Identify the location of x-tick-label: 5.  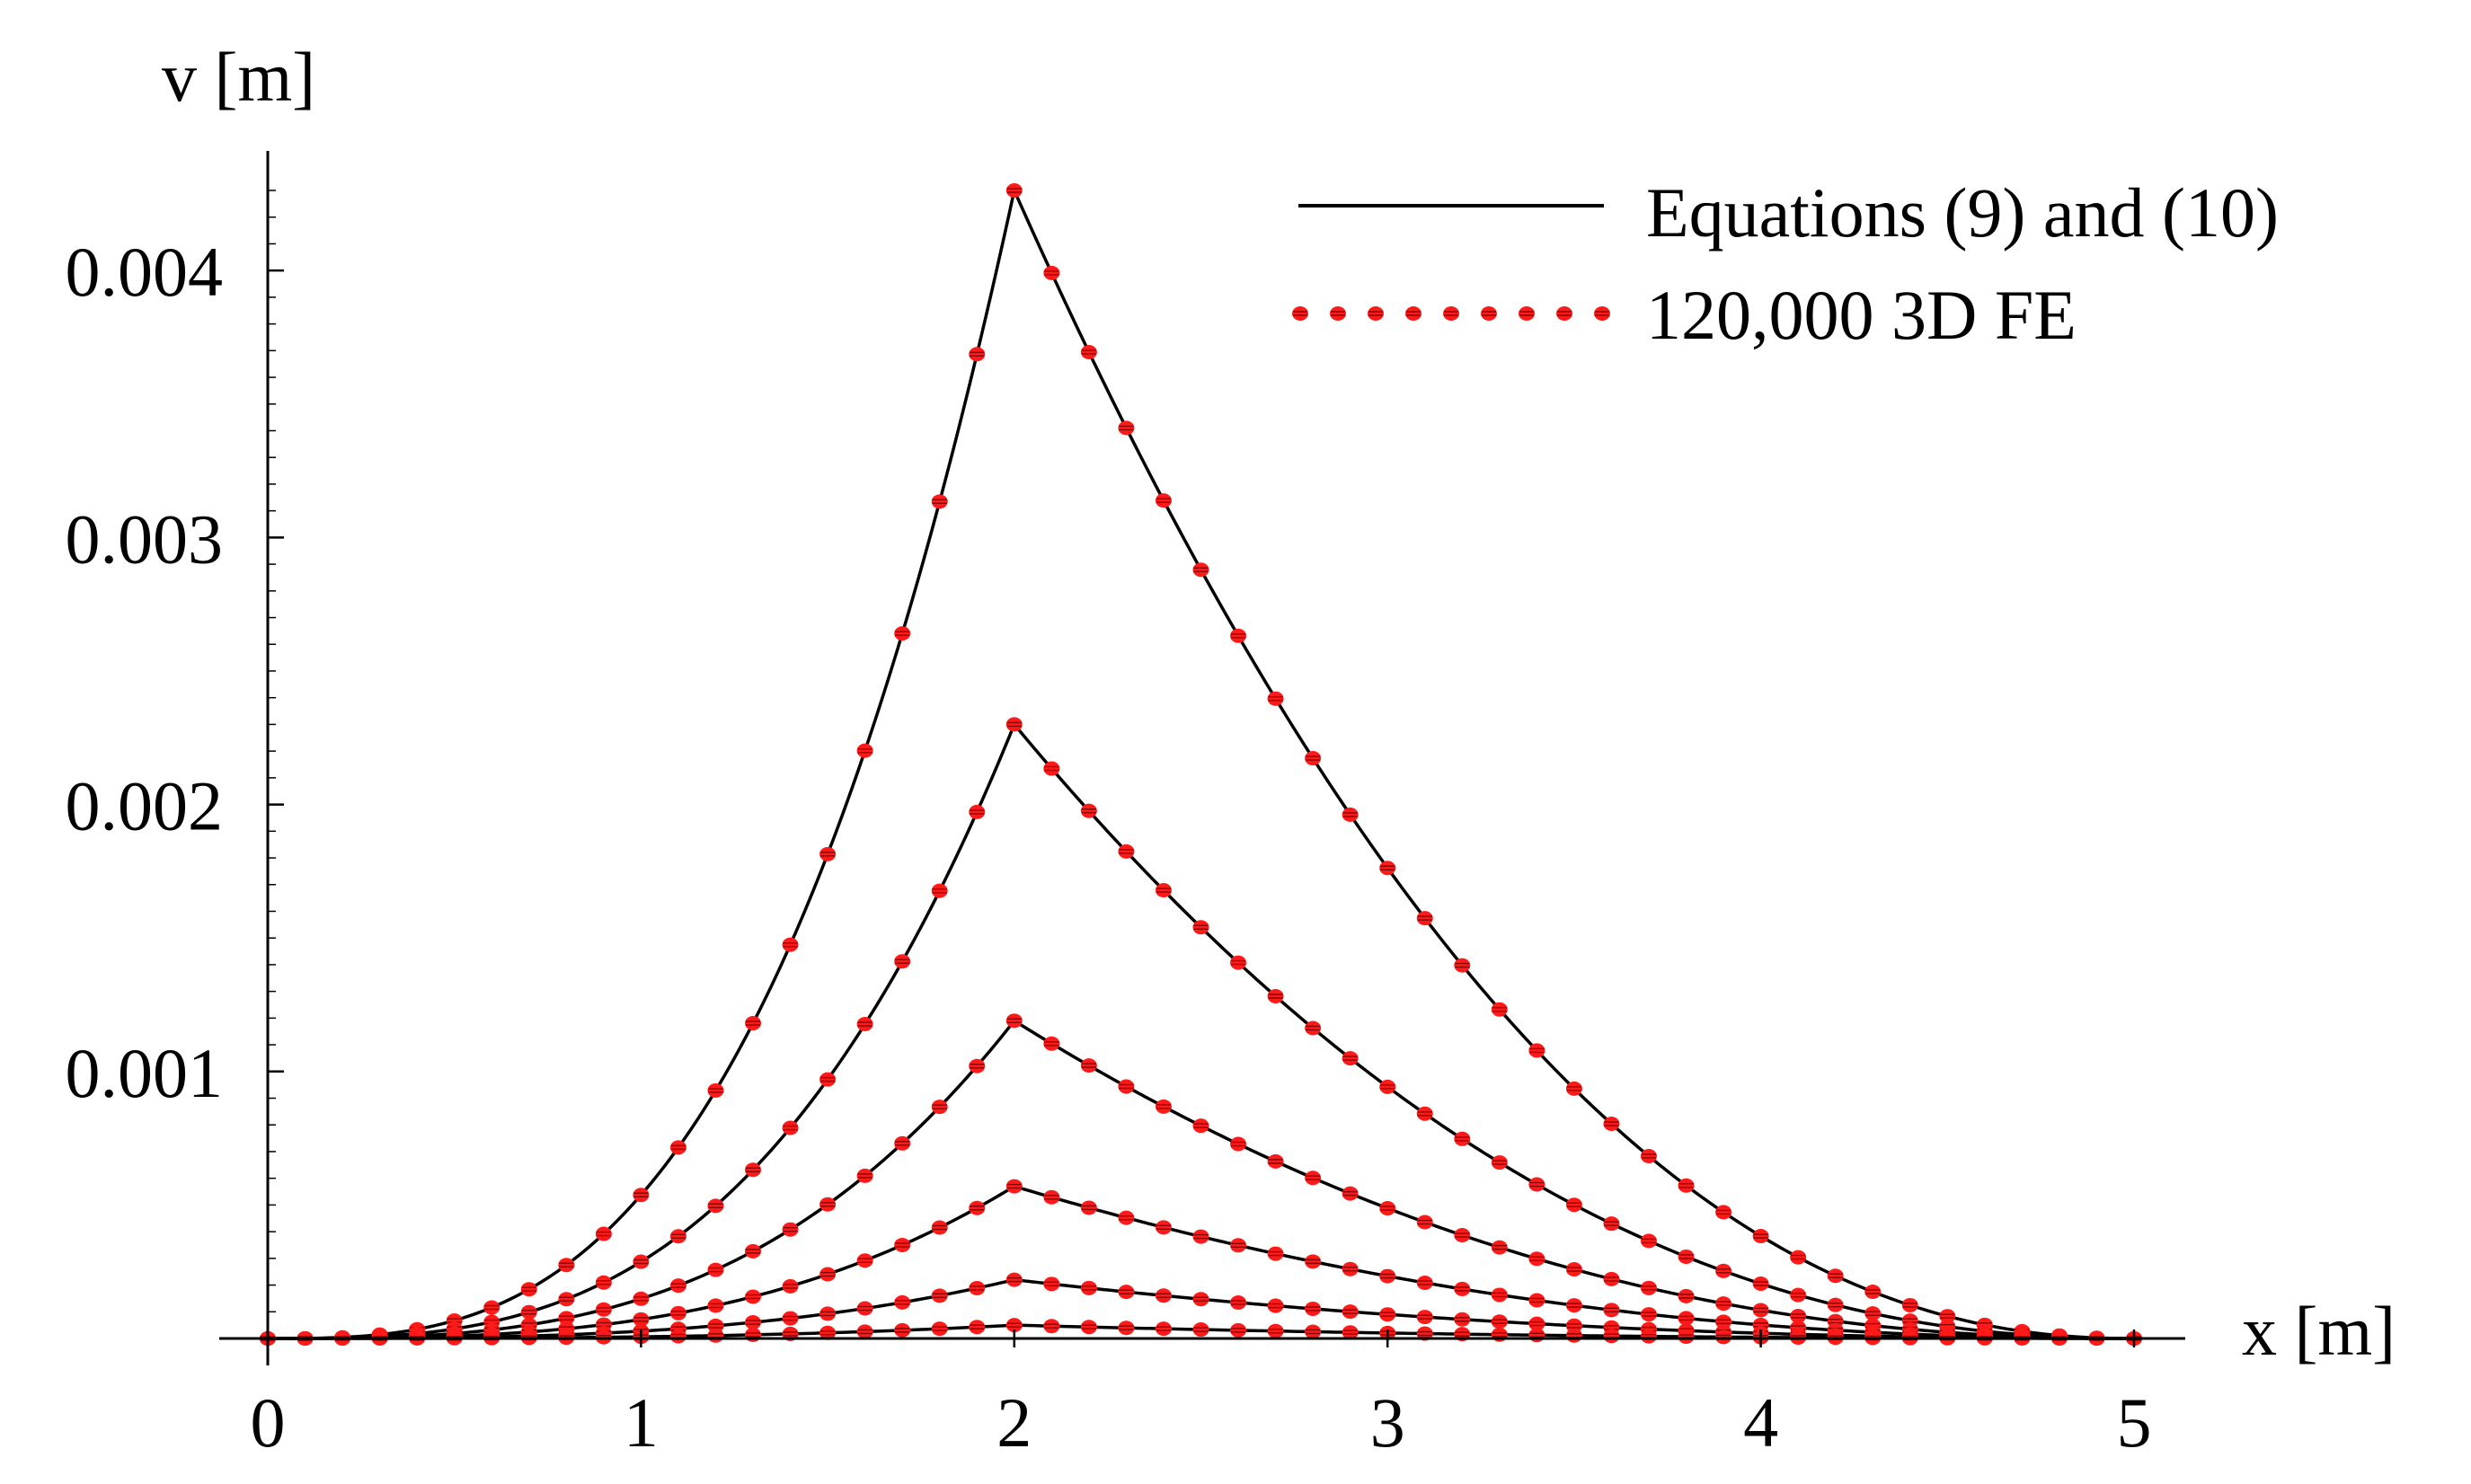
(2134, 1422).